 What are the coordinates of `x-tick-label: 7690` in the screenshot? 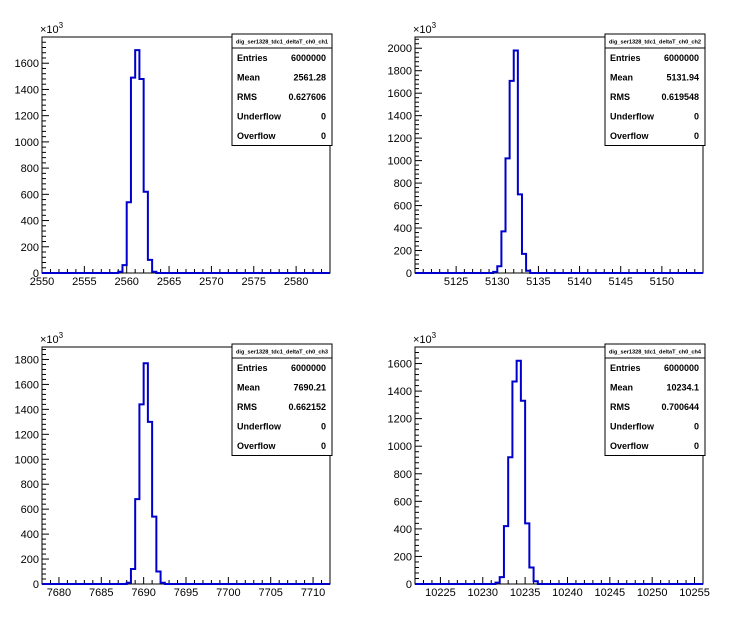 It's located at (143, 593).